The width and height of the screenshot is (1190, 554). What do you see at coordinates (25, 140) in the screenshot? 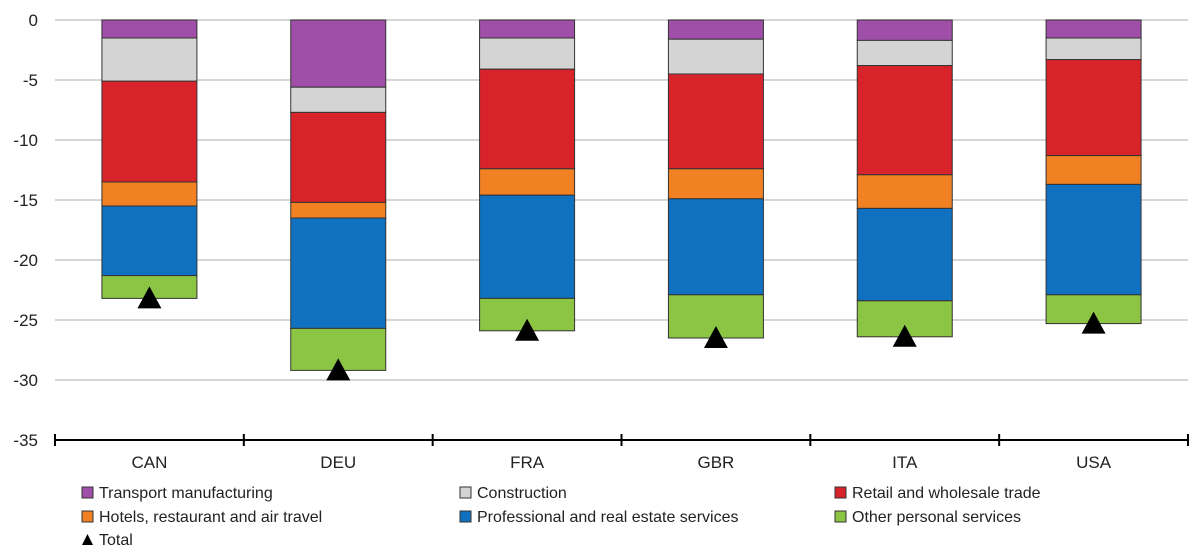
I see `y-tick-label: -10` at bounding box center [25, 140].